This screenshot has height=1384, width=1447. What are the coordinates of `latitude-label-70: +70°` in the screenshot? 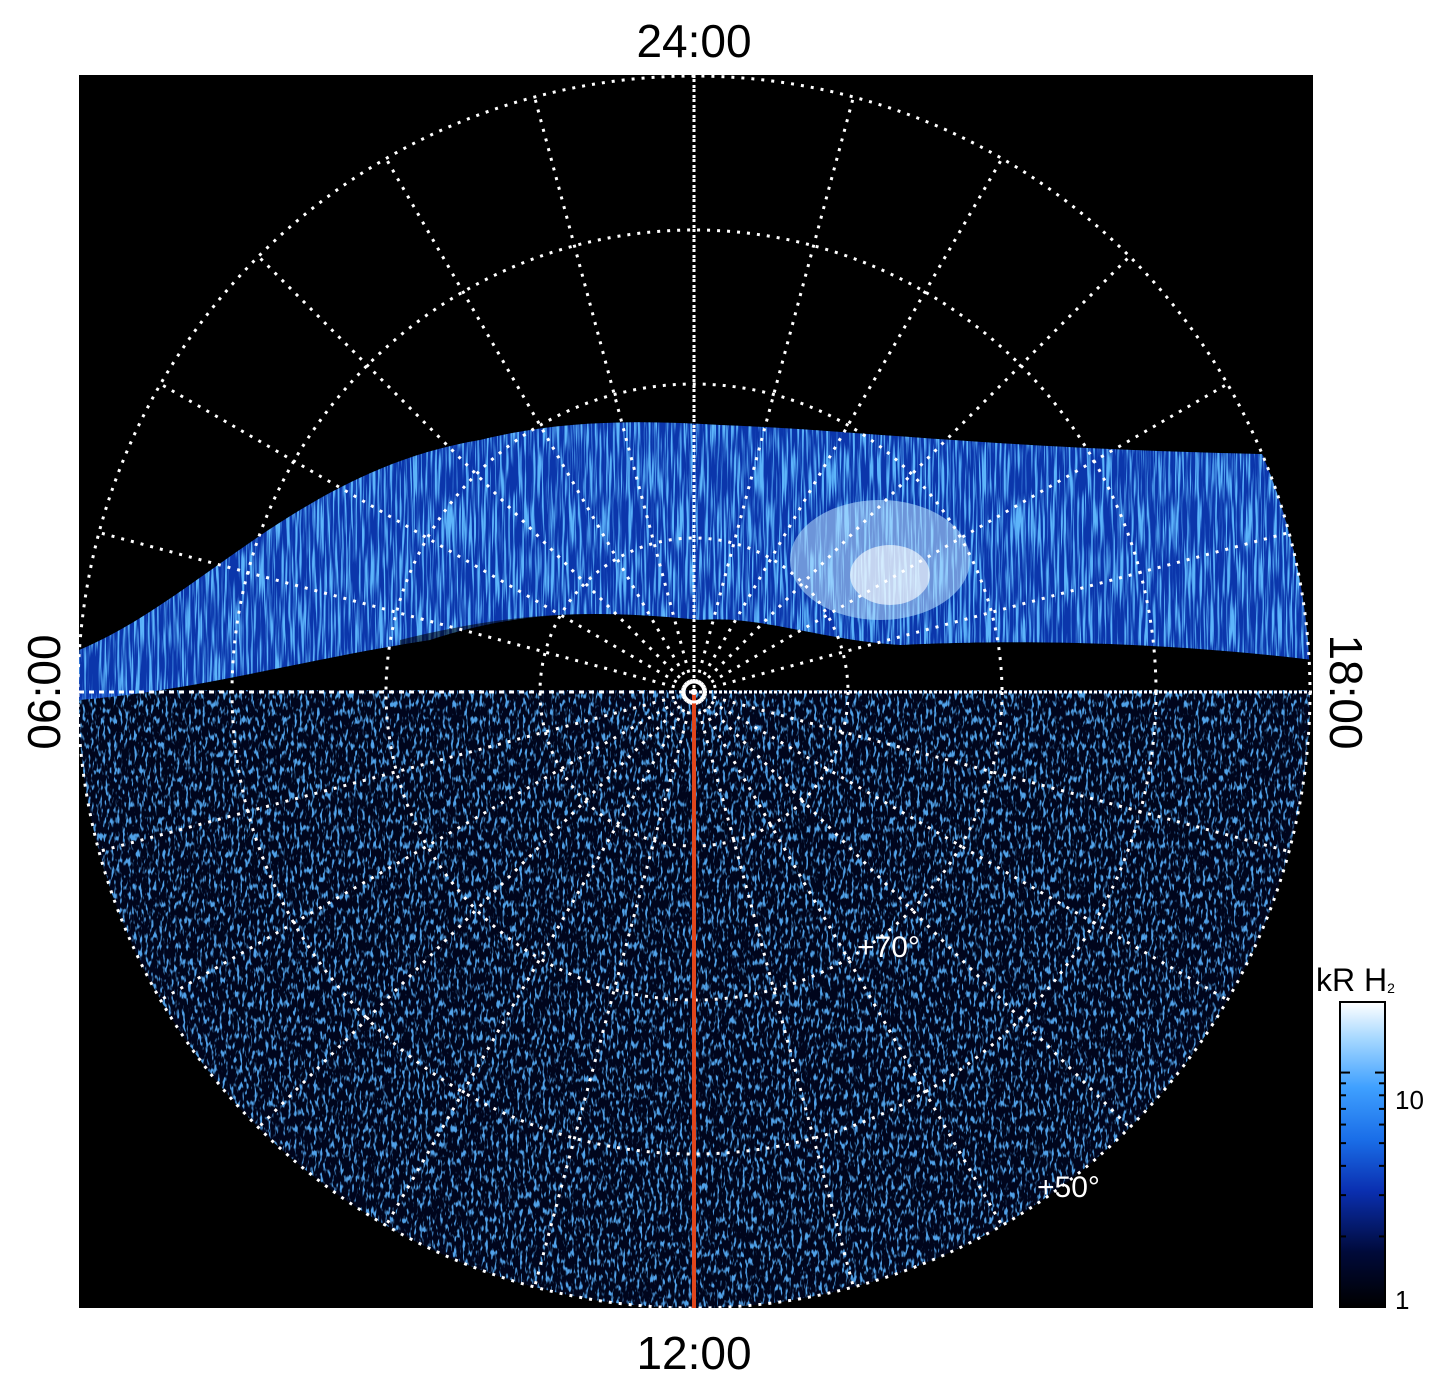 It's located at (888, 947).